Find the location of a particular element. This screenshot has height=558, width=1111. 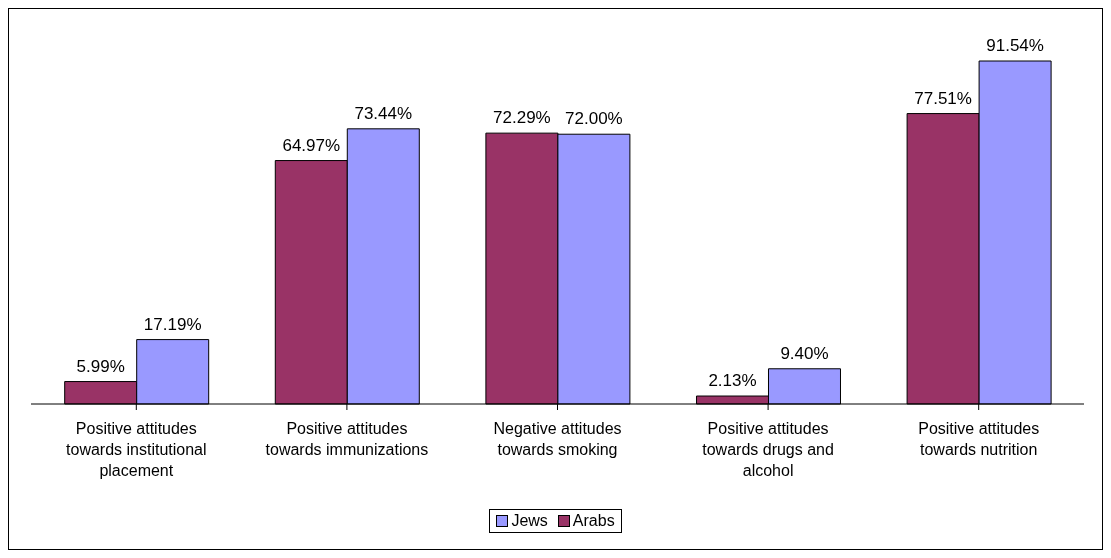

data-label: 72.29% is located at coordinates (522, 118).